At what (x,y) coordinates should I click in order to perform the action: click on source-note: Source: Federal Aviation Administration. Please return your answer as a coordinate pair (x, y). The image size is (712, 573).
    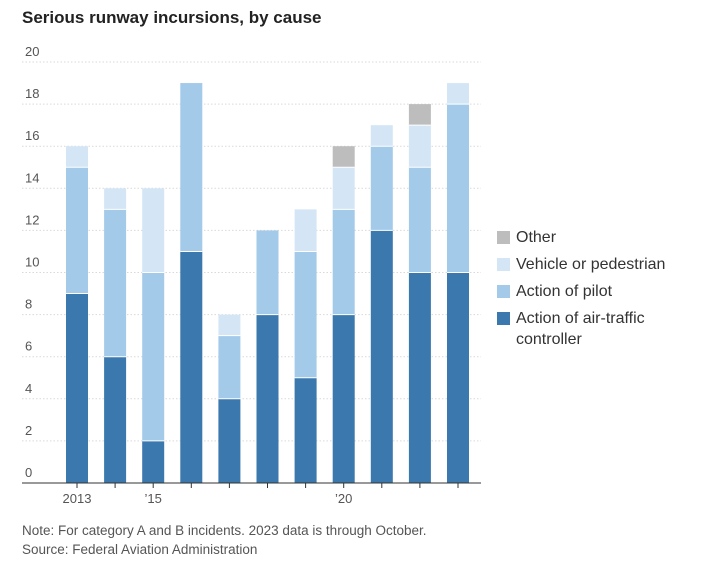
    Looking at the image, I should click on (140, 549).